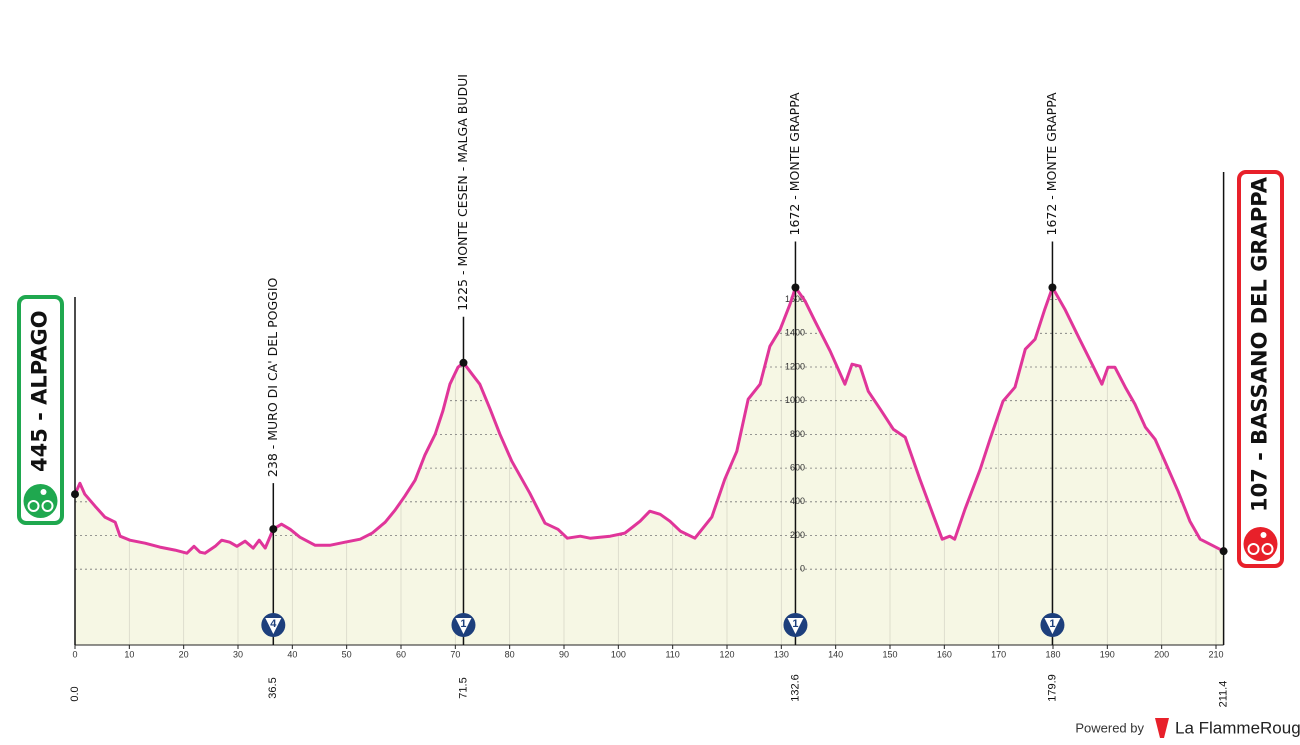 This screenshot has width=1300, height=745. What do you see at coordinates (43, 492) in the screenshot?
I see `start-icon-head` at bounding box center [43, 492].